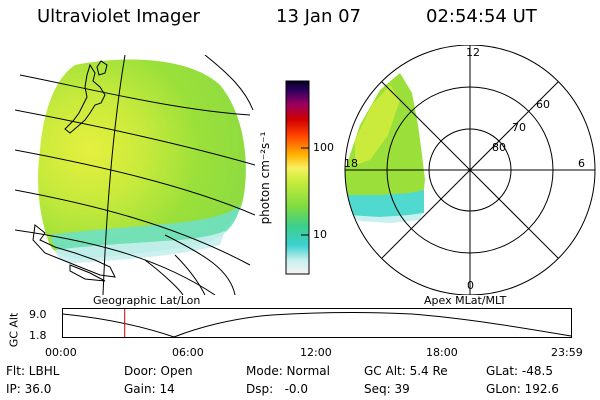 This screenshot has height=400, width=600. I want to click on status-glat: GLat: -48.5, so click(519, 371).